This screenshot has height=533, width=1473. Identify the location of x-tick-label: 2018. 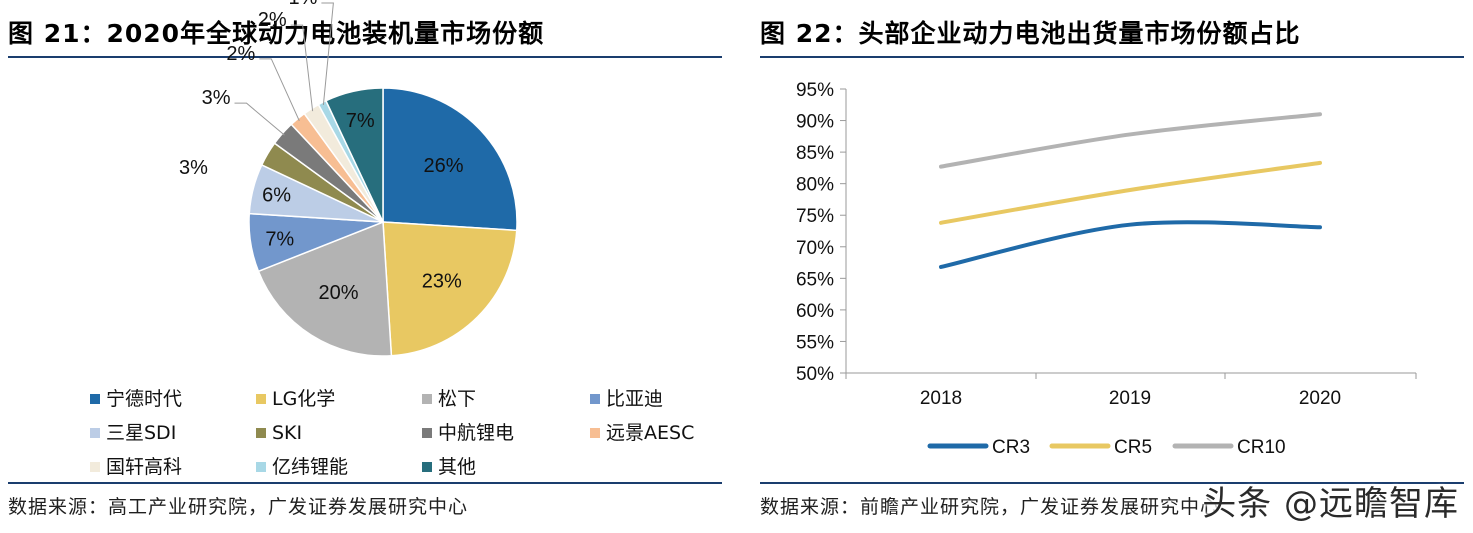
(941, 398).